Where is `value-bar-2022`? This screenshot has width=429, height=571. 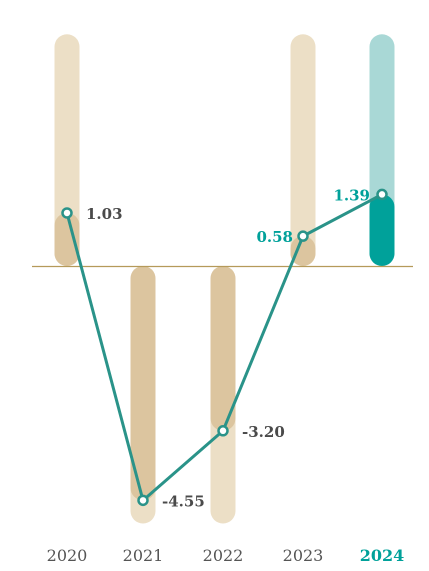 value-bar-2022 is located at coordinates (223, 348).